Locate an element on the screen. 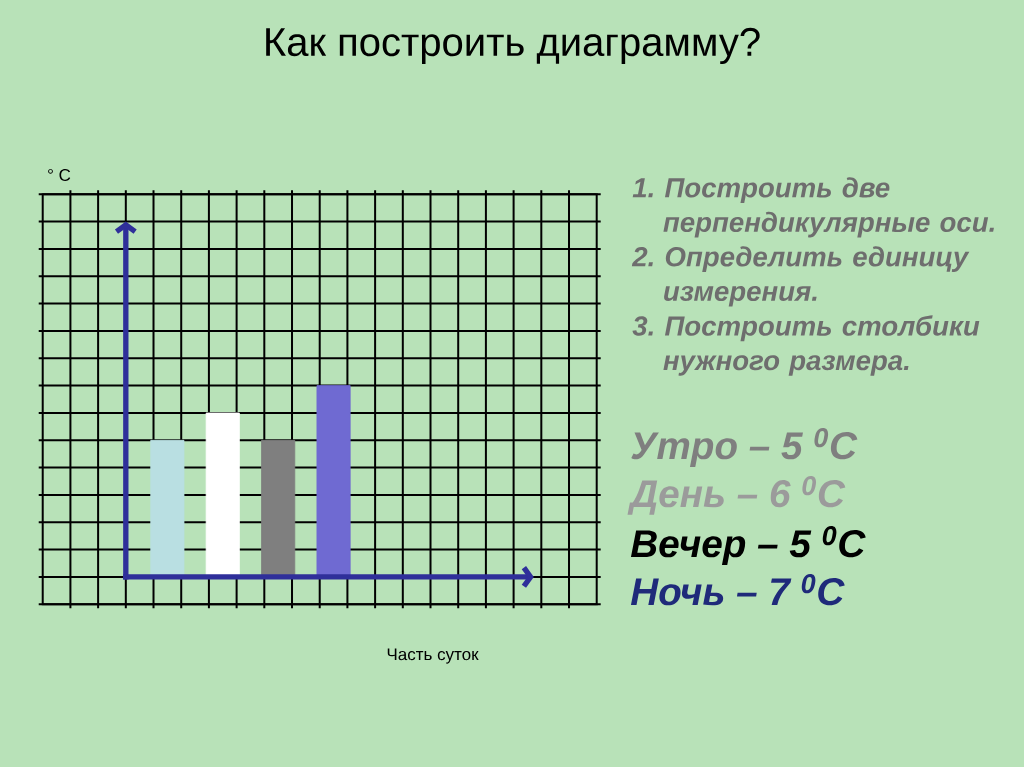 The image size is (1024, 767). text: 3. Построить столбики нужного размера. is located at coordinates (806, 345).